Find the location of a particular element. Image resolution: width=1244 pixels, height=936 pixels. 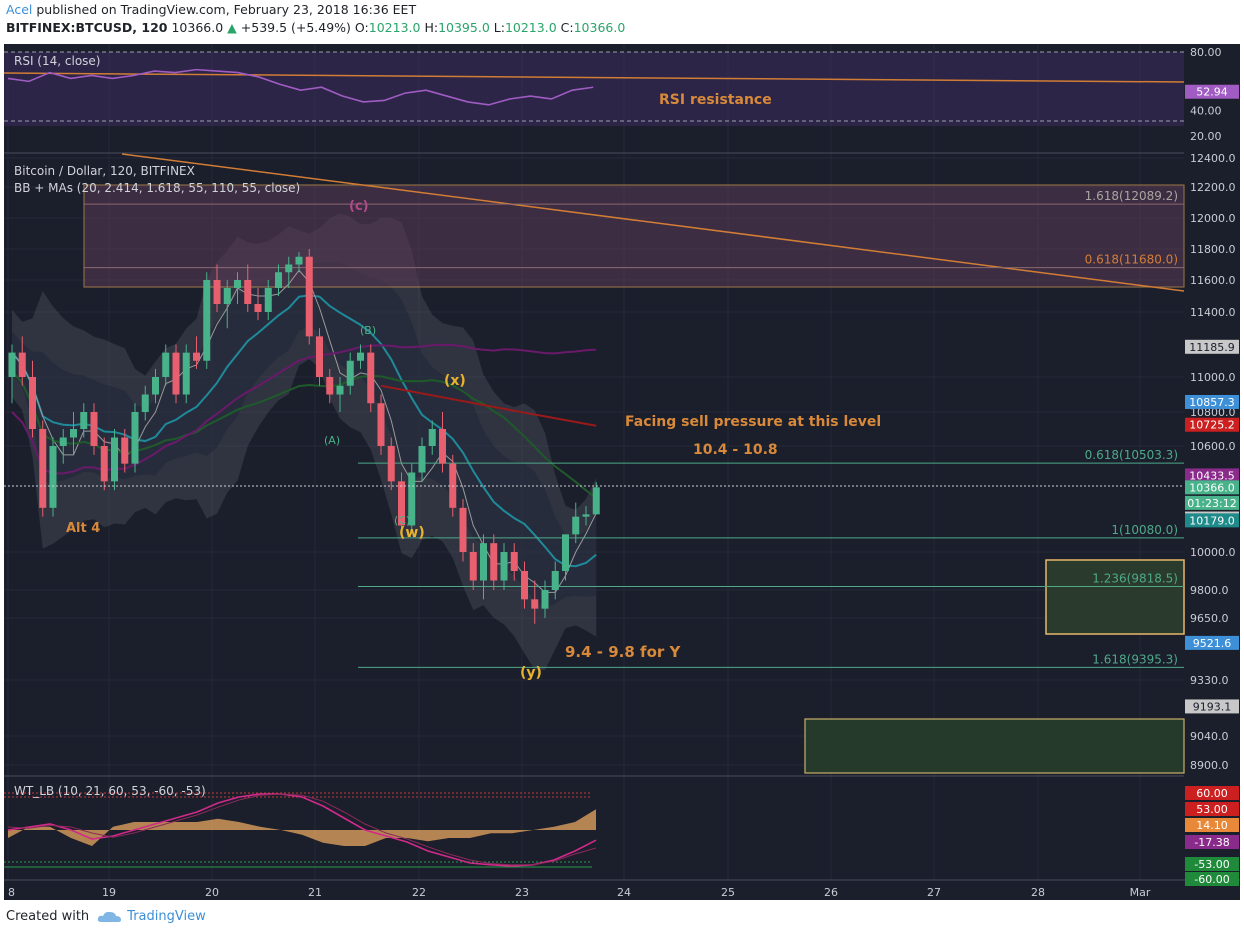

price-tick: 8900.0 is located at coordinates (1209, 765).